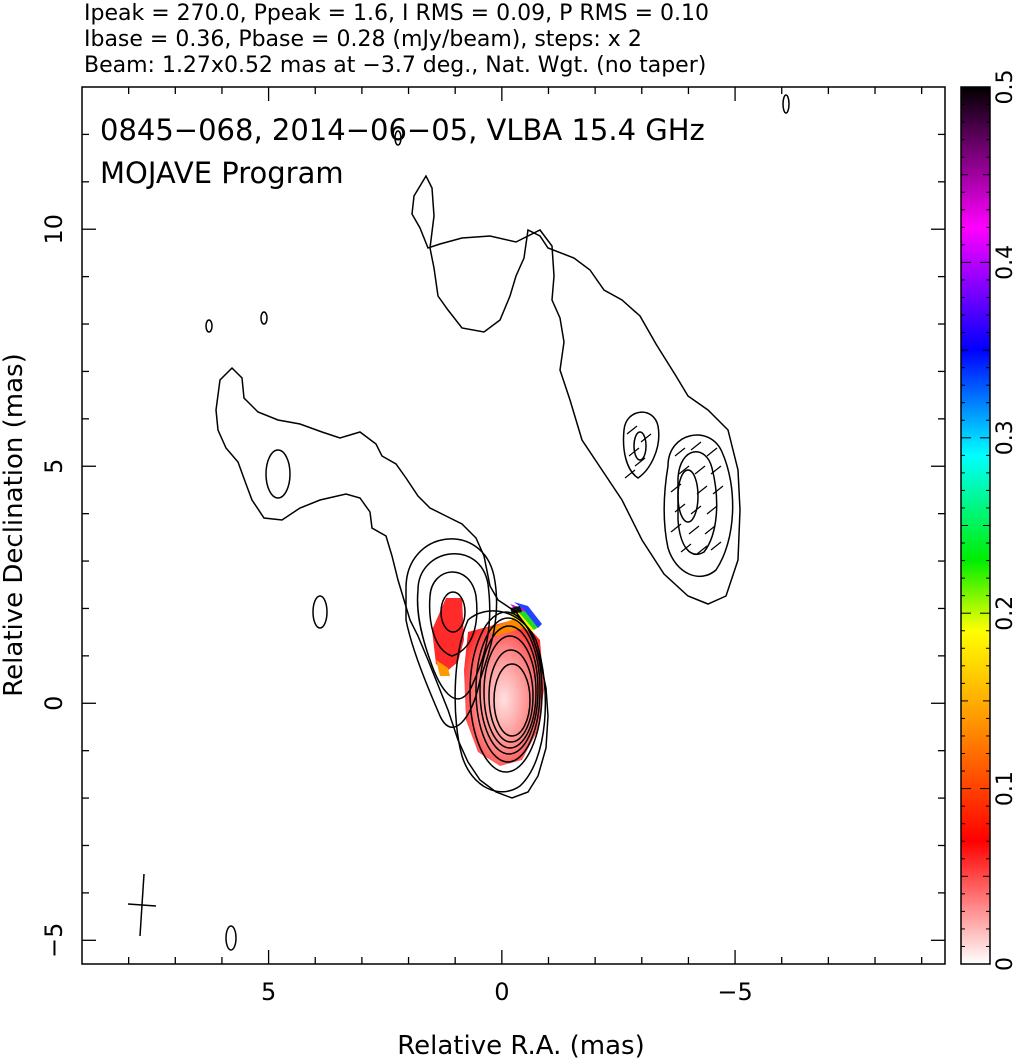  What do you see at coordinates (278, 474) in the screenshot?
I see `island-contour-left` at bounding box center [278, 474].